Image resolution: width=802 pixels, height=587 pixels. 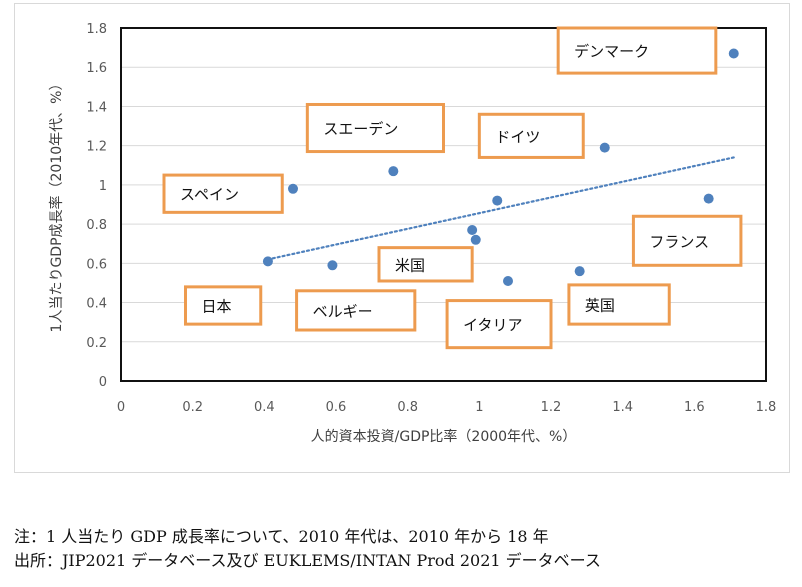 What do you see at coordinates (766, 407) in the screenshot?
I see `x-tick-label: 1.8` at bounding box center [766, 407].